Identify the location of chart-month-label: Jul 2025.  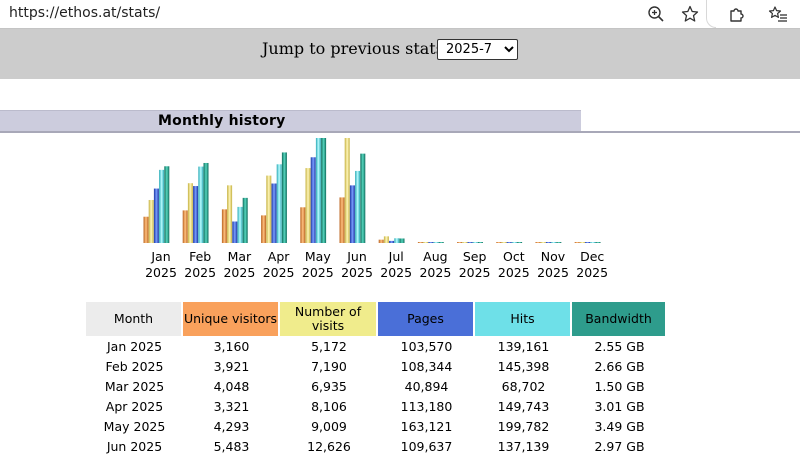
(396, 265).